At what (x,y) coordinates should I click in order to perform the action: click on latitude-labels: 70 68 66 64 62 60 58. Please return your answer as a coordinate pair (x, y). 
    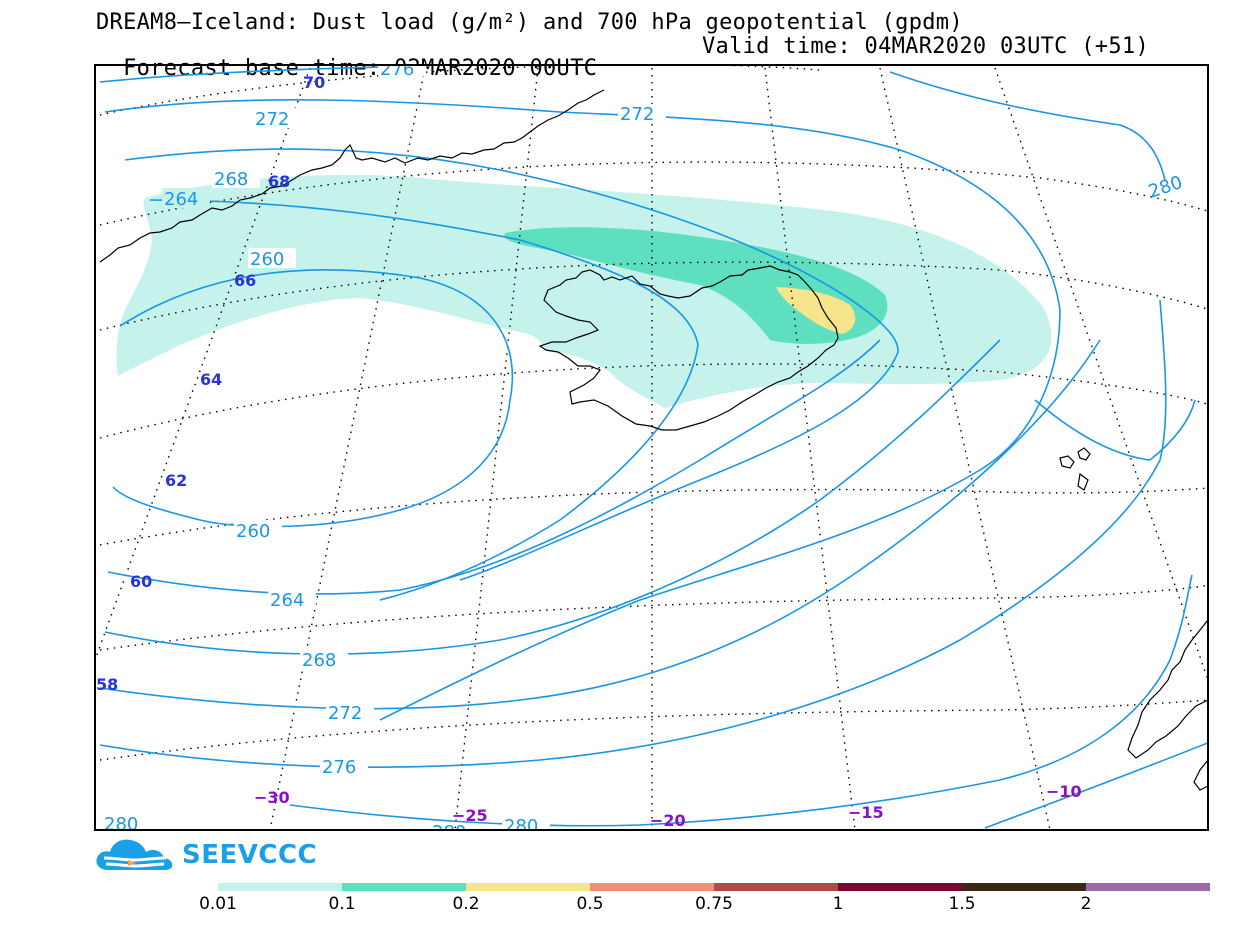
    Looking at the image, I should click on (210, 383).